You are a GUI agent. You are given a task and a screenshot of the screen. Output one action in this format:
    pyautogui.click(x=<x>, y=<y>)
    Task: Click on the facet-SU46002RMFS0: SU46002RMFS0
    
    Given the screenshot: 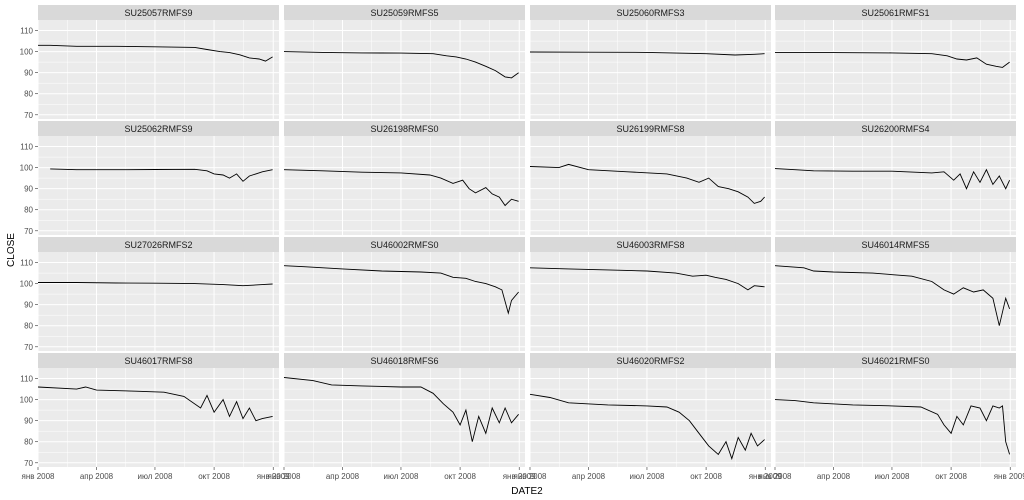 What is the action you would take?
    pyautogui.click(x=404, y=294)
    